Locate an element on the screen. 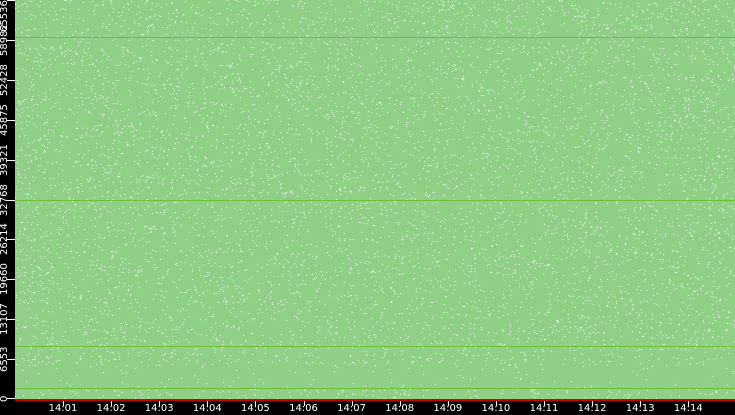  y-tick-label: 45875 is located at coordinates (5, 119).